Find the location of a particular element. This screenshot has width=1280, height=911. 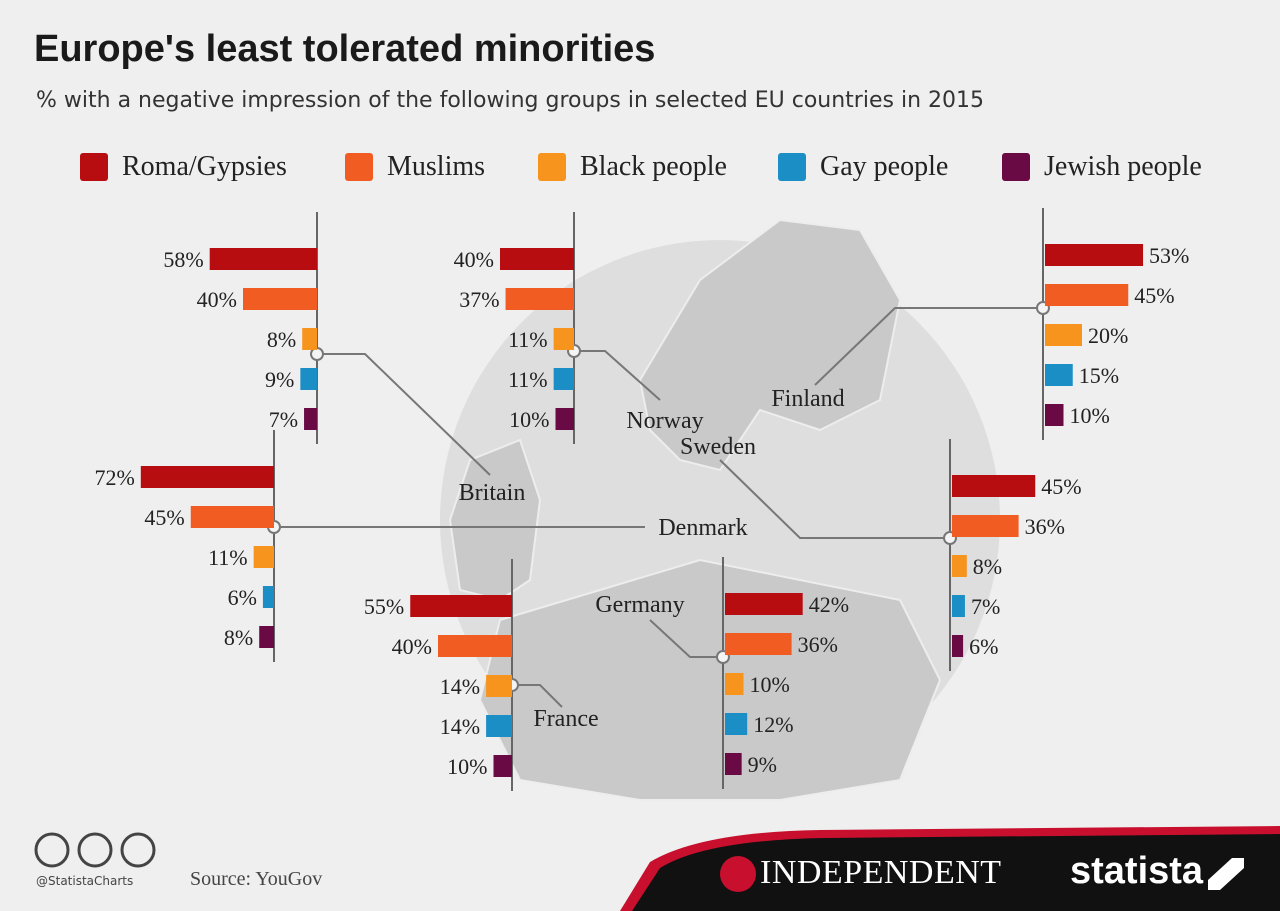

bar-denmark-jewish-people is located at coordinates (266, 637).